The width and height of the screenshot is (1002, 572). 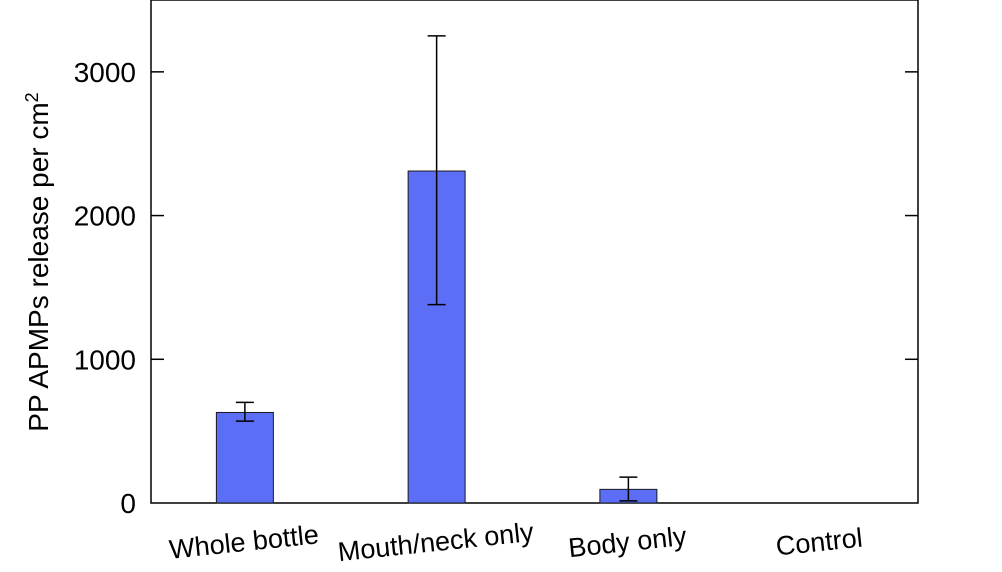 What do you see at coordinates (819, 542) in the screenshot?
I see `x-category-label-3: Control` at bounding box center [819, 542].